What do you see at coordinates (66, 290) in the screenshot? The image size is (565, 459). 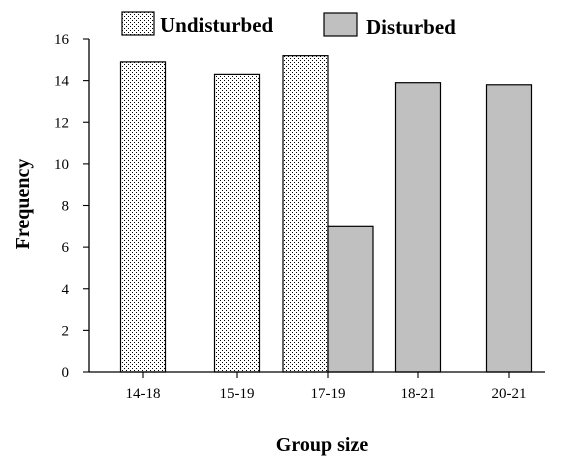 I see `y-tick-label-4: 4` at bounding box center [66, 290].